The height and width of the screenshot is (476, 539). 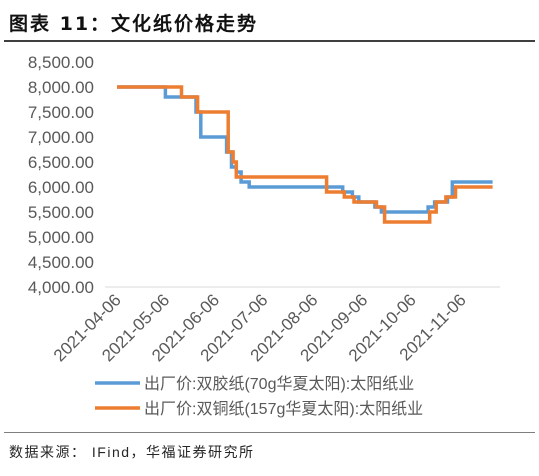 I want to click on y-tick-label: 5,500.00, so click(x=61, y=212).